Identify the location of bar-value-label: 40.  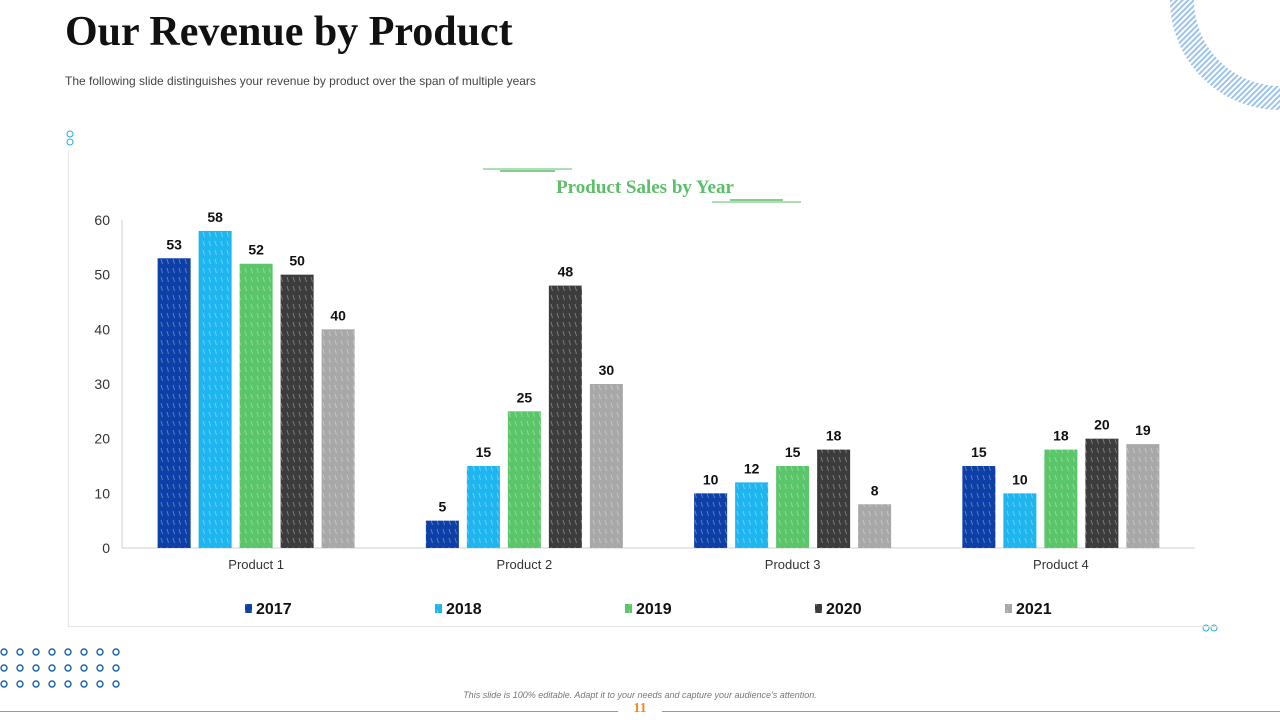
(338, 315).